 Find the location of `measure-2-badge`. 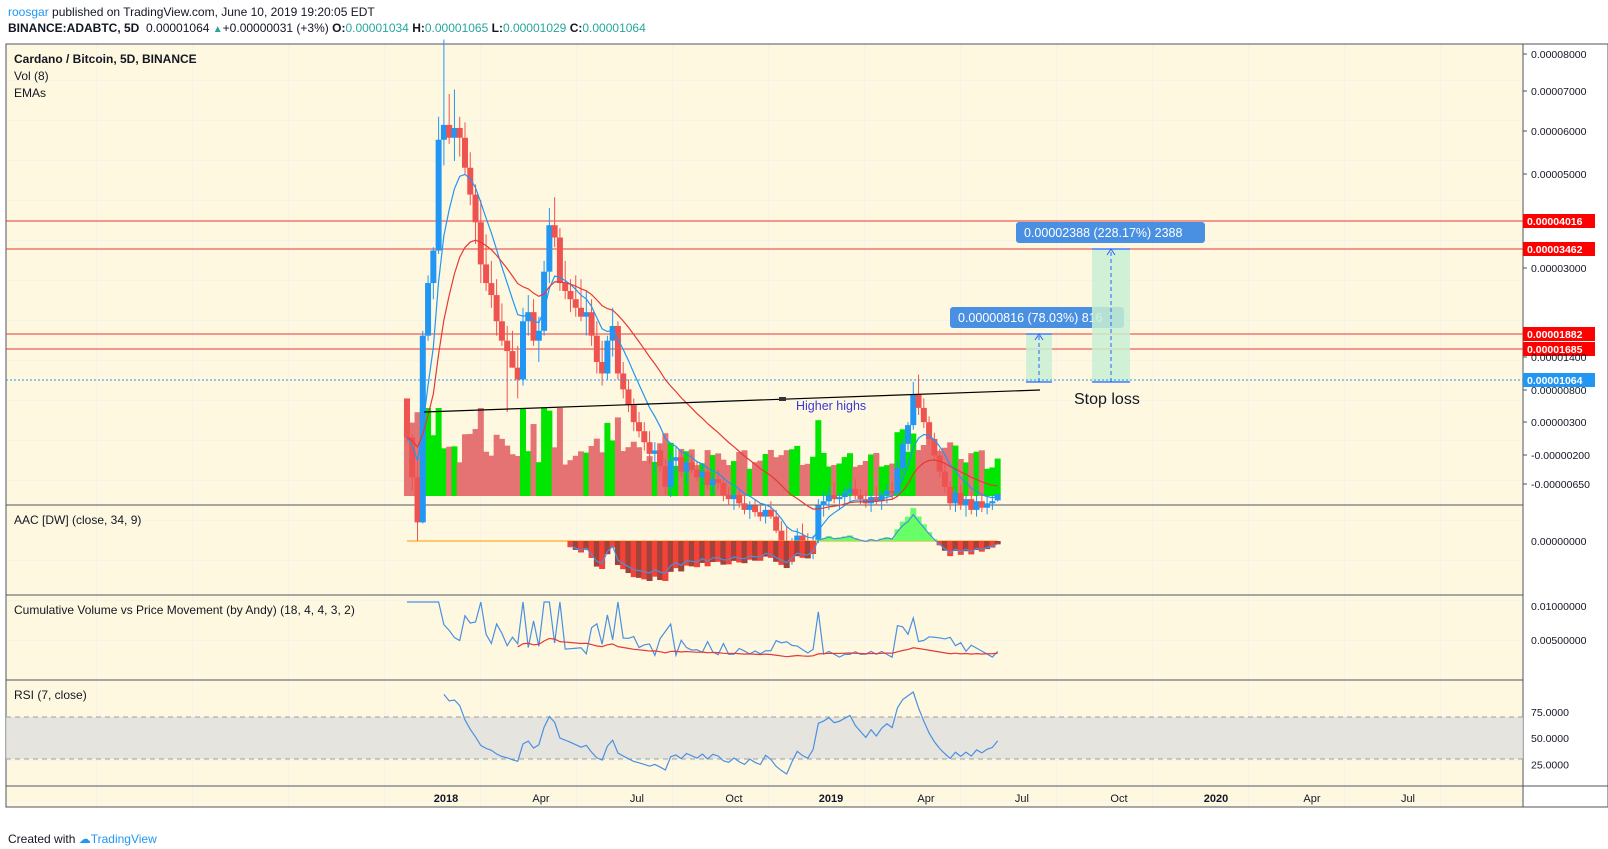

measure-2-badge is located at coordinates (1110, 232).